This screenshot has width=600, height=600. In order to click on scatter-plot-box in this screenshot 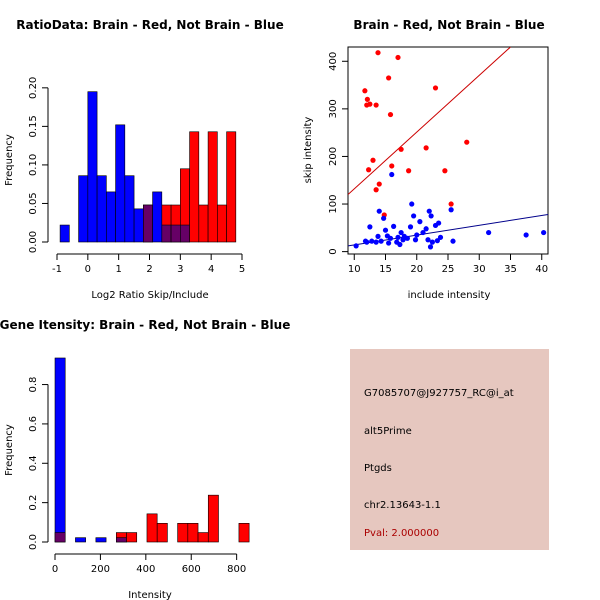, I will do `click(448, 150)`.